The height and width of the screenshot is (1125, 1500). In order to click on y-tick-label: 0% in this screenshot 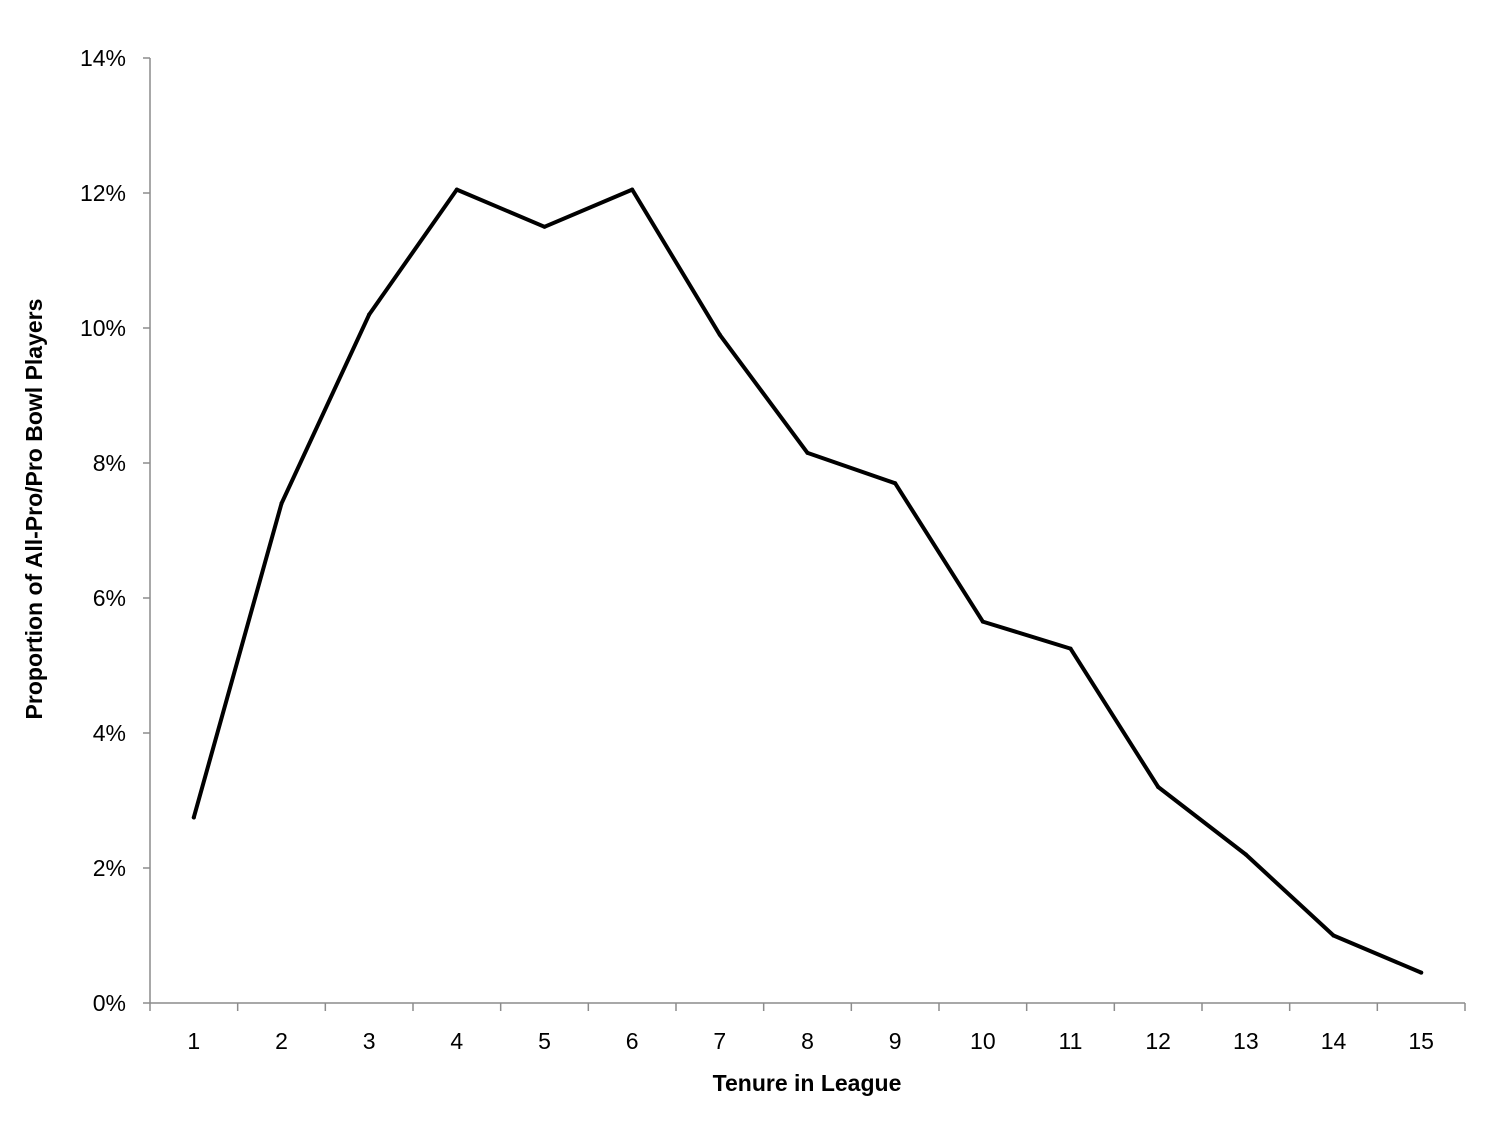, I will do `click(109, 1003)`.